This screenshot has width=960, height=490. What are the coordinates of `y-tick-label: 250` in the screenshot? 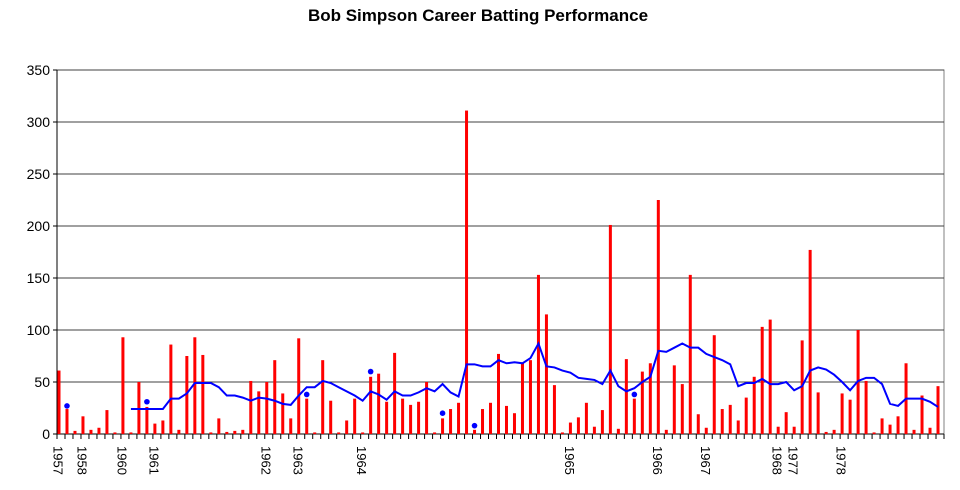 It's located at (39, 174).